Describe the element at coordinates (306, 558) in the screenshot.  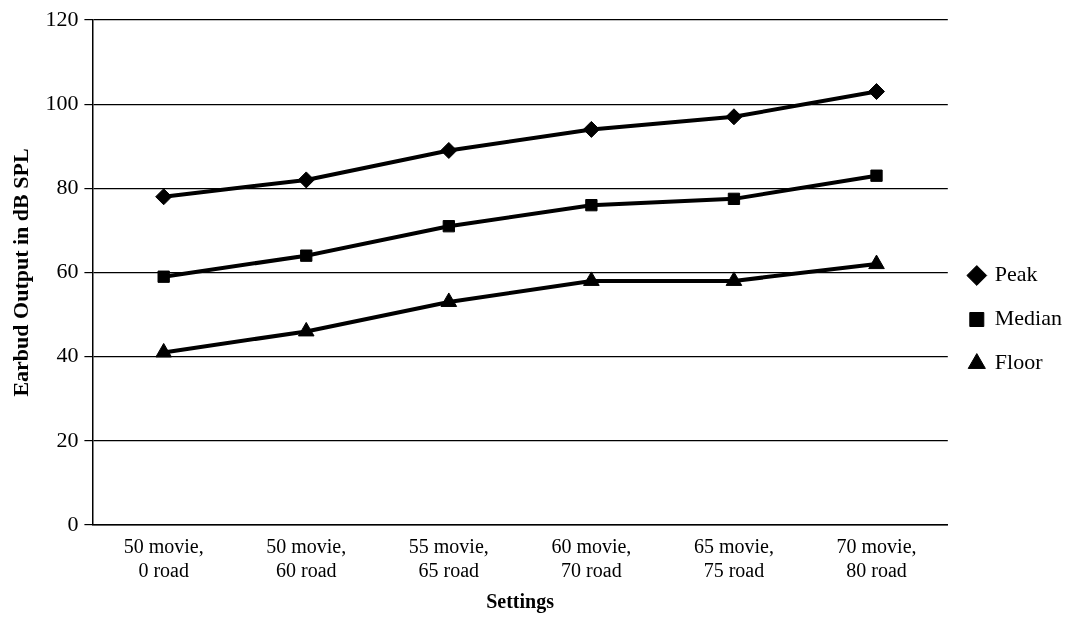
I see `x-tick-label: 50 movie, 60 road` at that location.